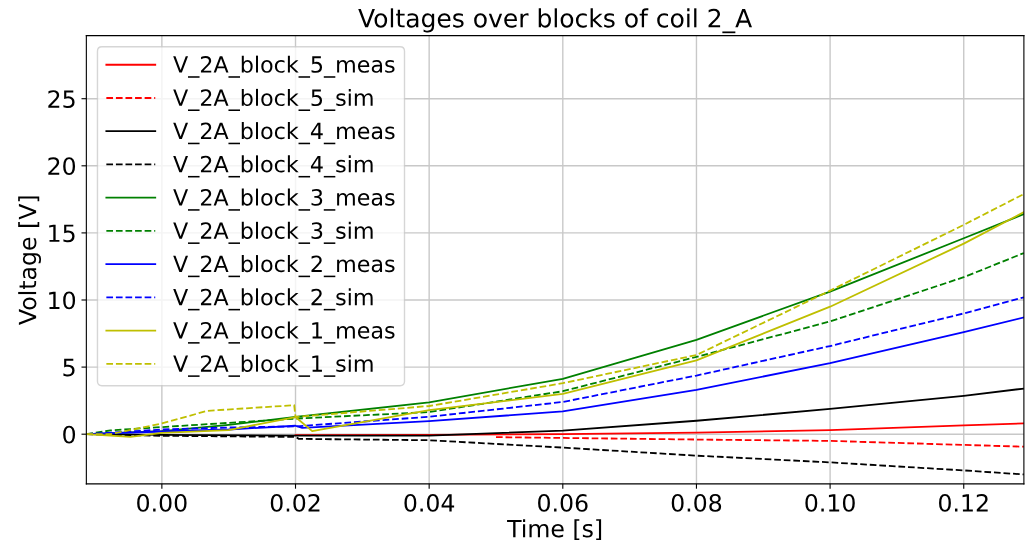 The image size is (1028, 540). Describe the element at coordinates (162, 502) in the screenshot. I see `x-tick-label: 0.00` at that location.